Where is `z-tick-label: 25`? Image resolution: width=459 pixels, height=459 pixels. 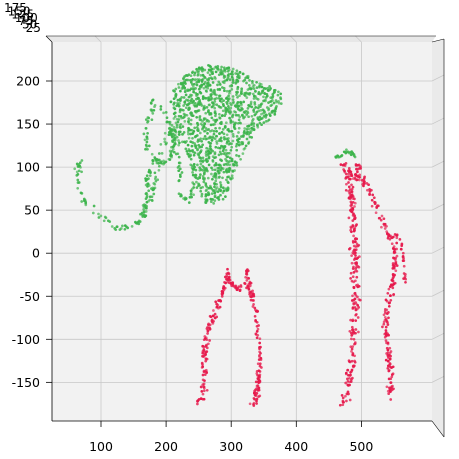
z-tick-label: 25 is located at coordinates (33, 28).